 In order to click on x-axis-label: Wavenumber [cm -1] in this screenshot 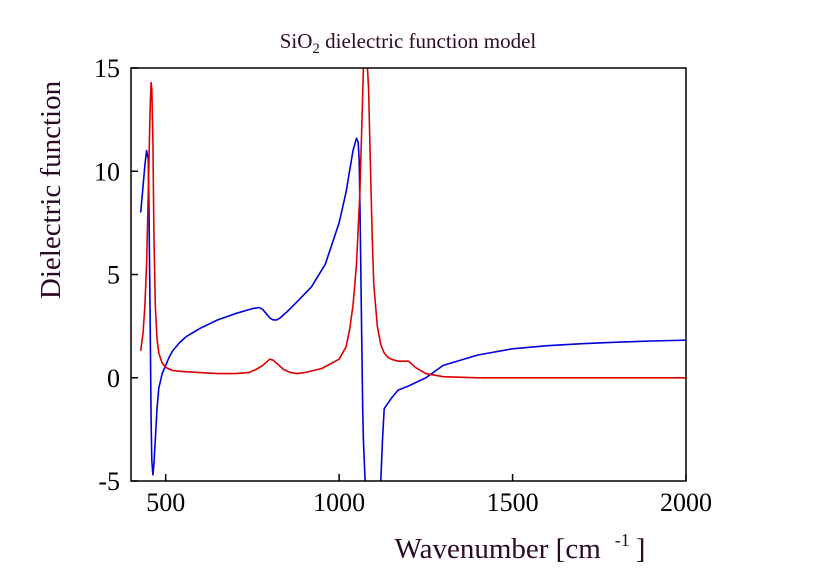, I will do `click(520, 547)`.